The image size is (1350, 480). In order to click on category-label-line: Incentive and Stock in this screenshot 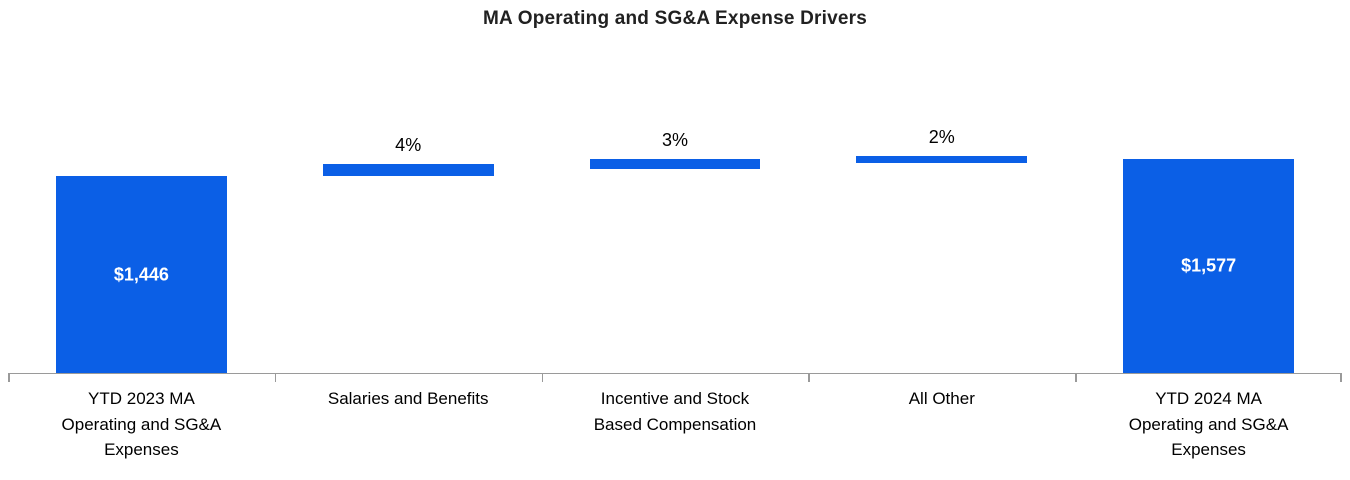, I will do `click(675, 398)`.